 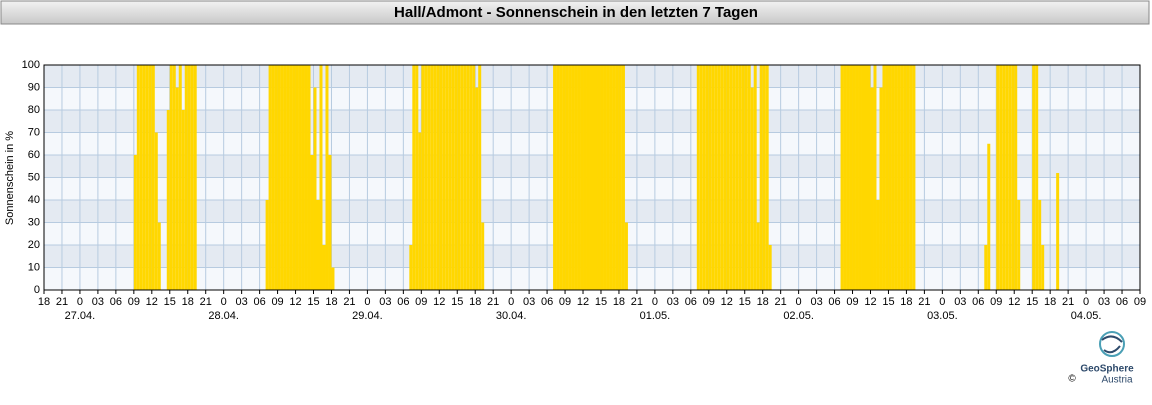 What do you see at coordinates (367, 316) in the screenshot?
I see `date-label: 29.04.` at bounding box center [367, 316].